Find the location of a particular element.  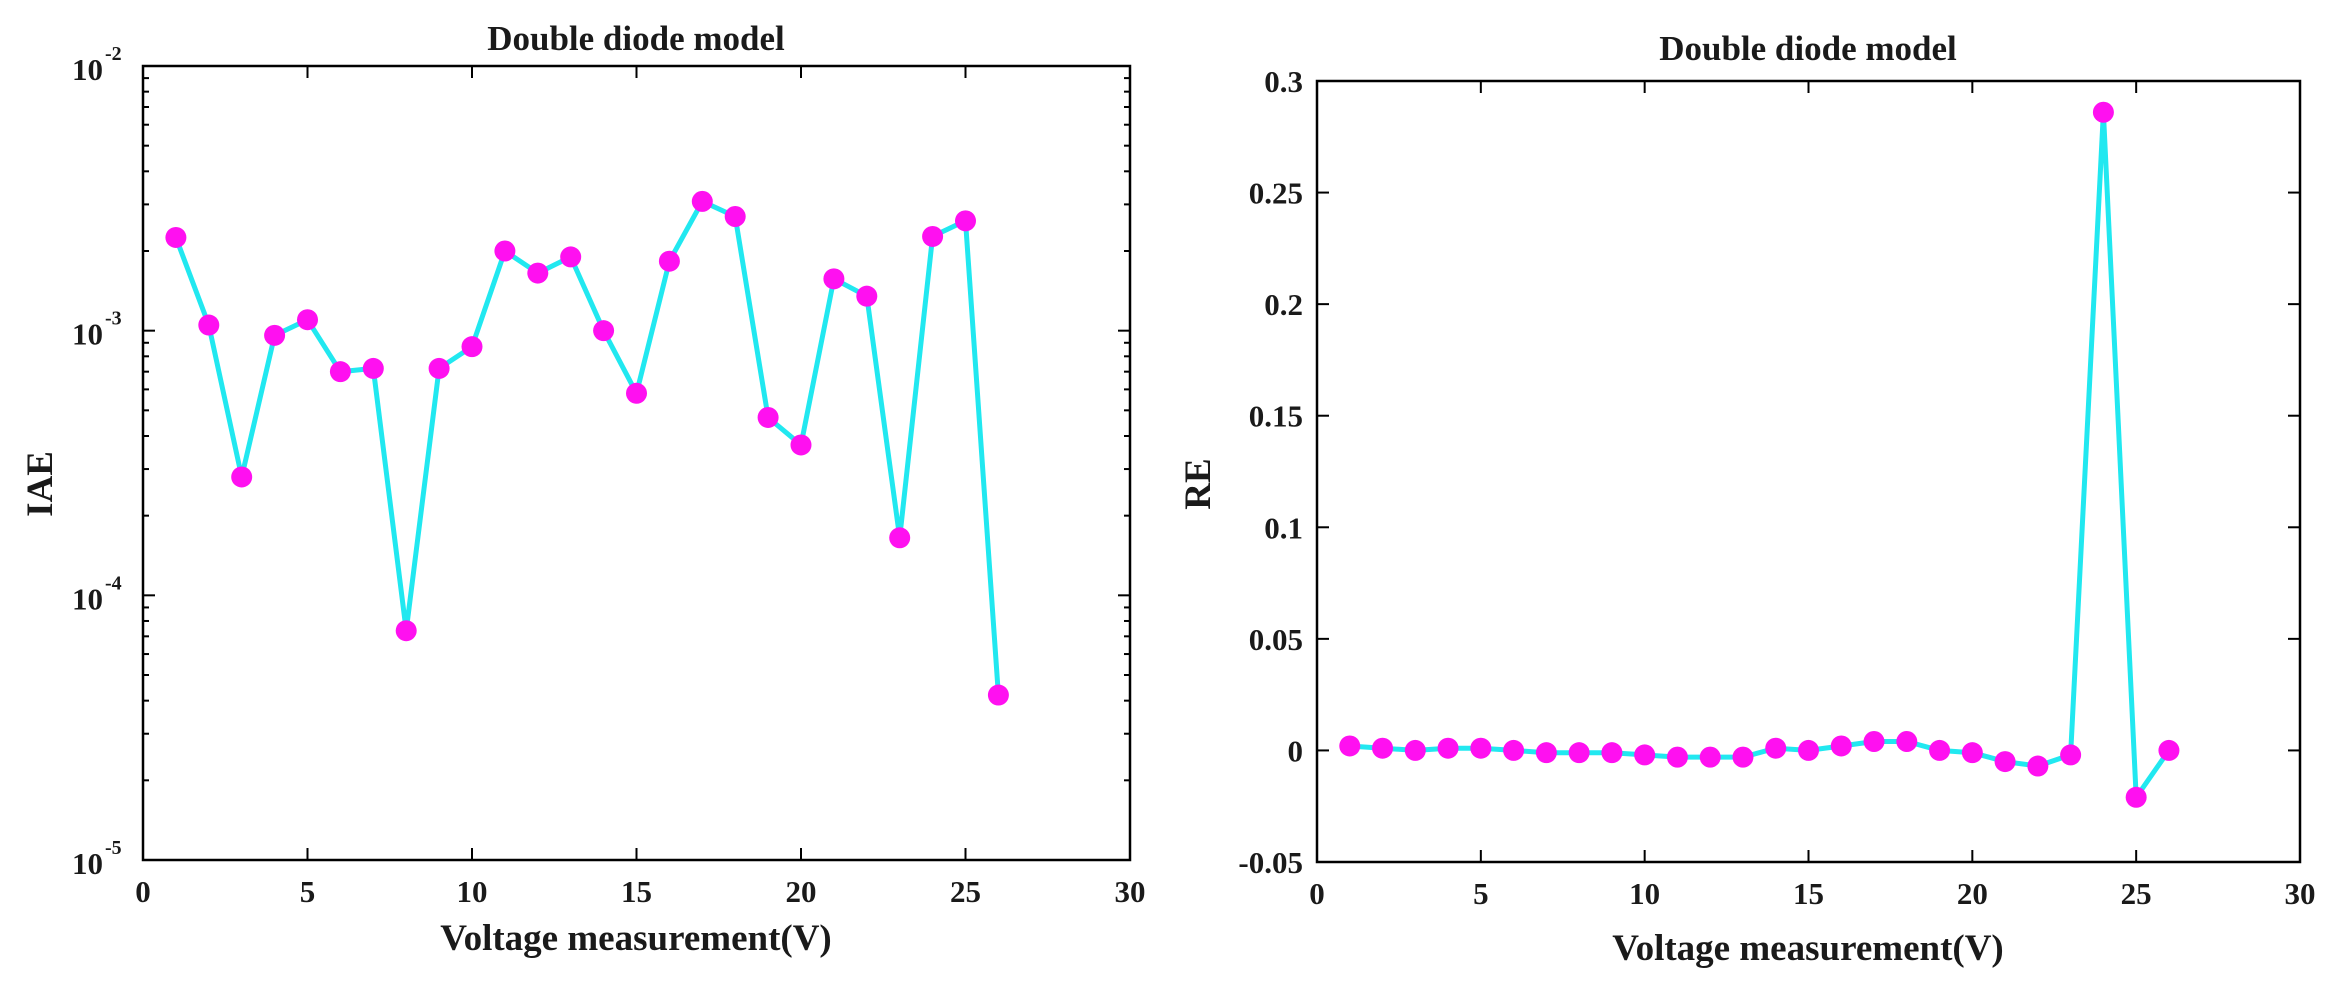

y-tick-exponent: -5 is located at coordinates (113, 848).